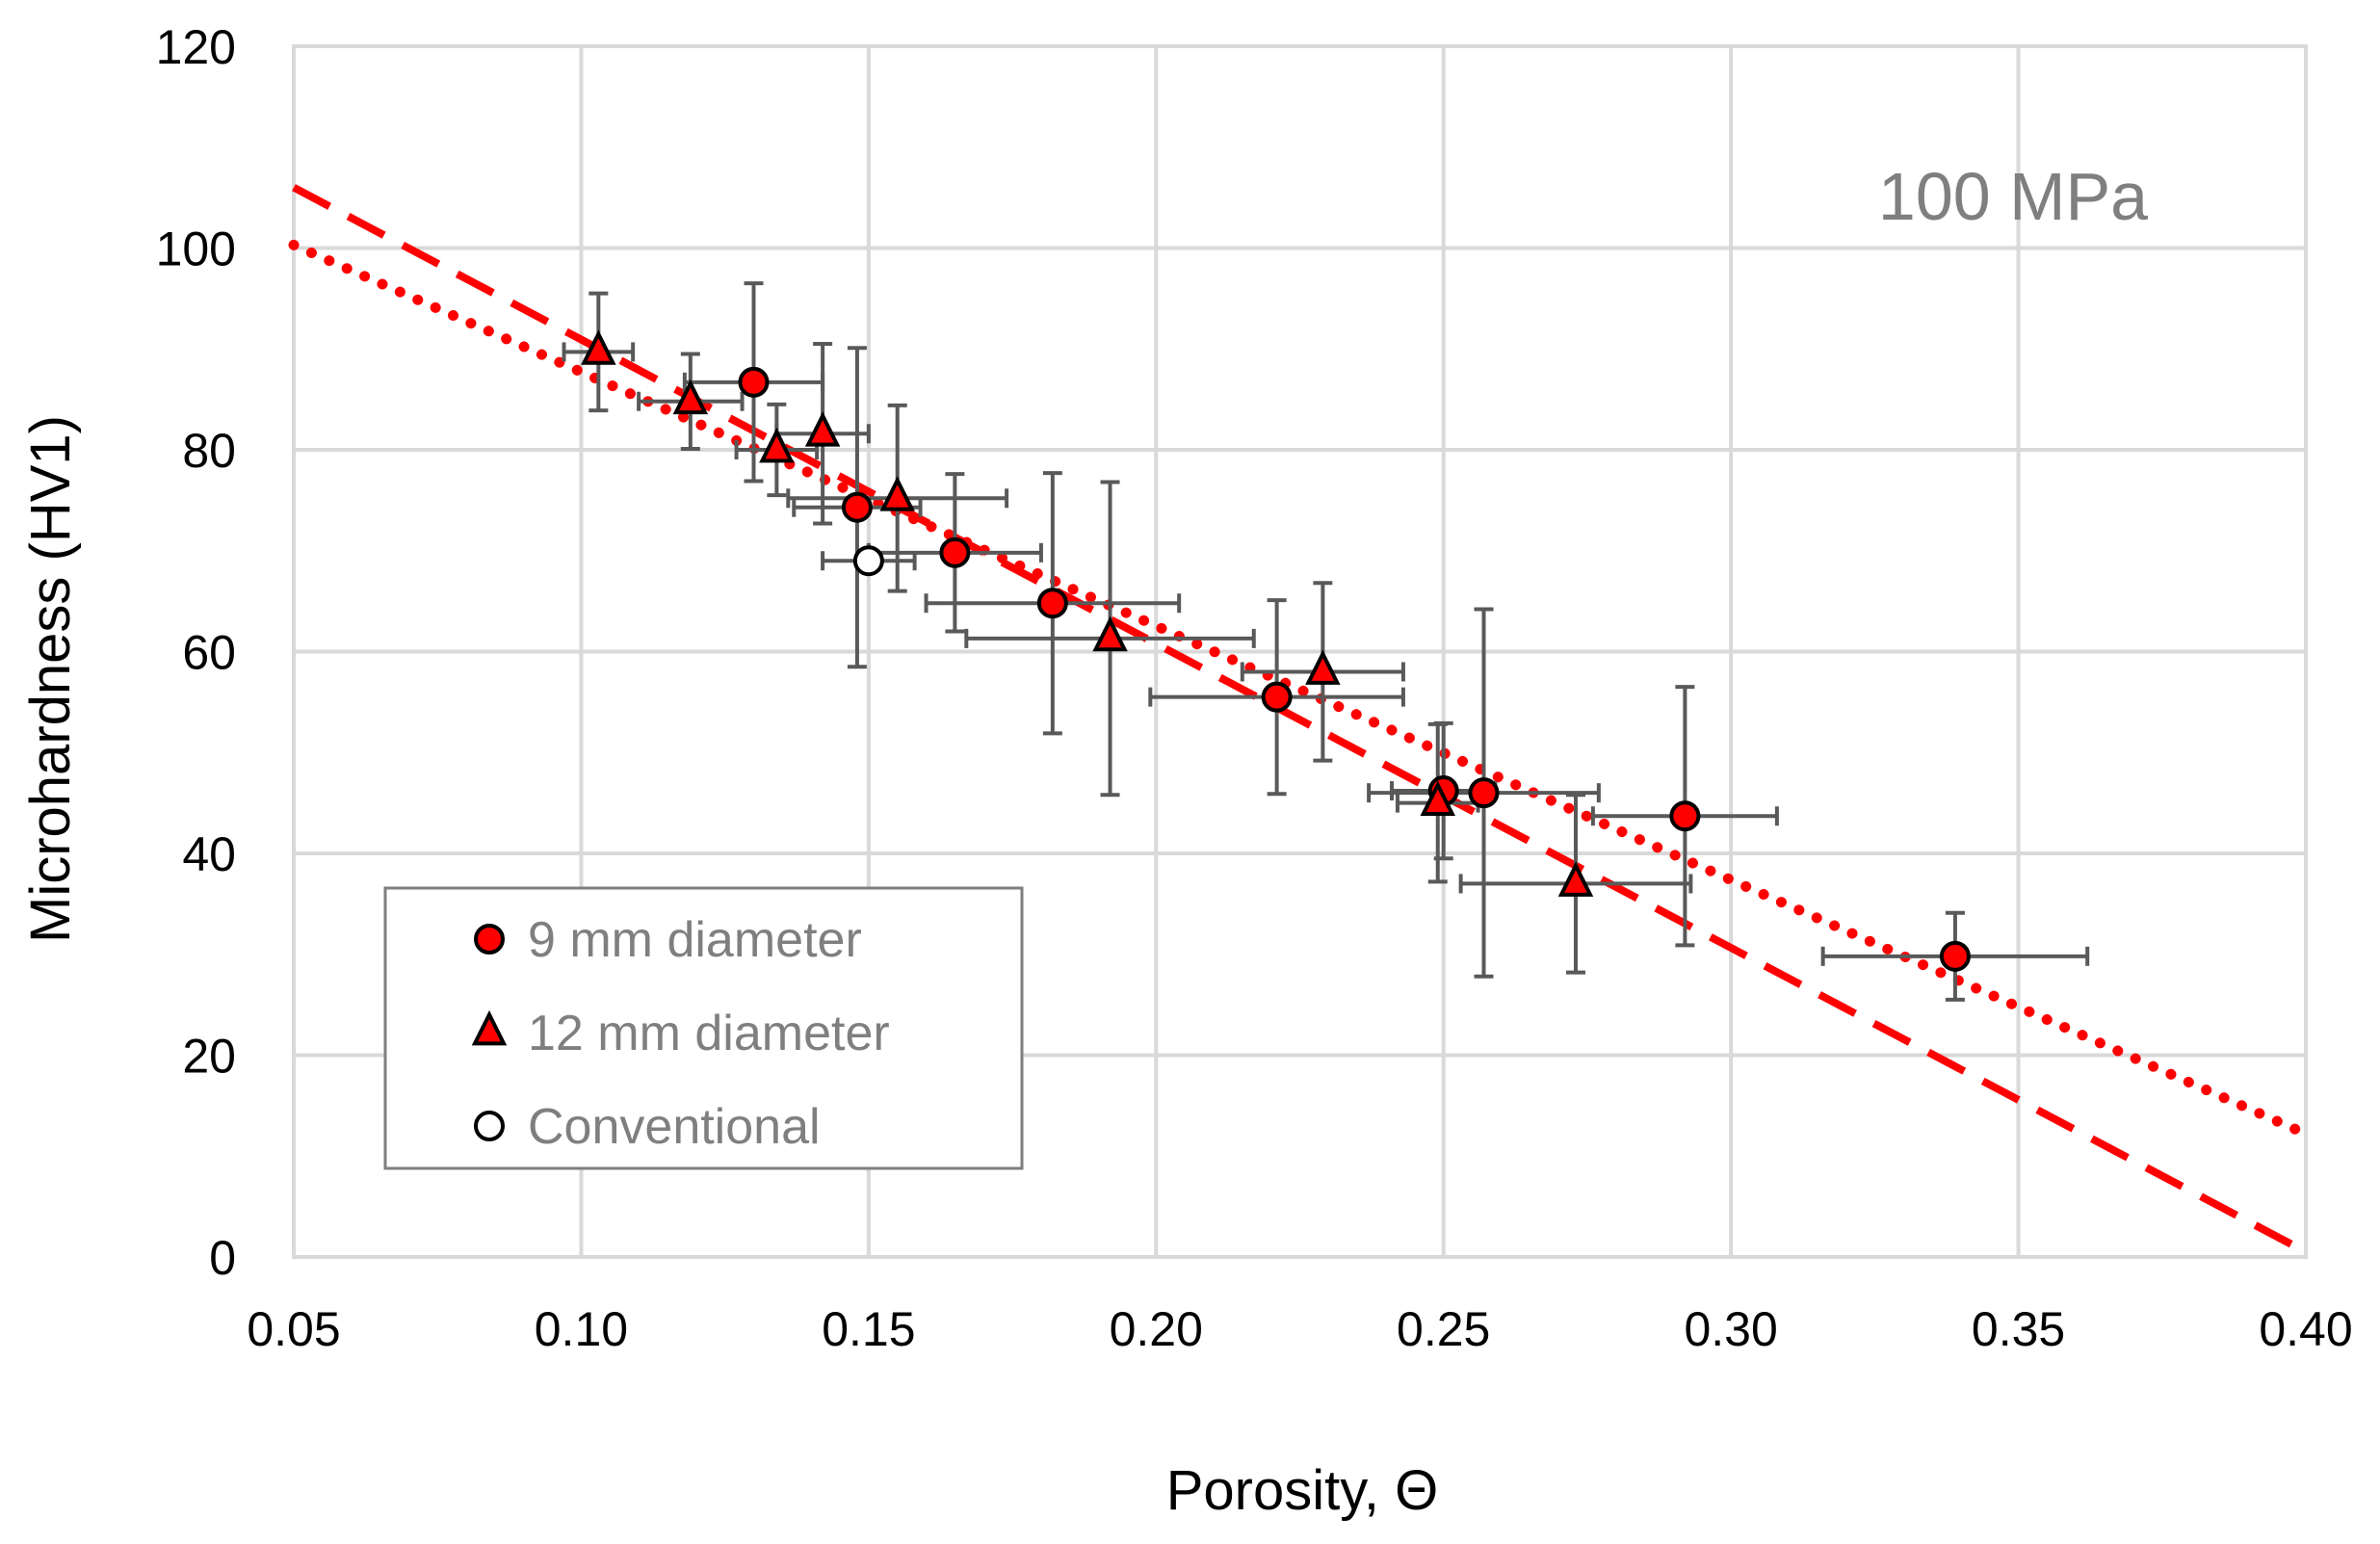 Image resolution: width=2380 pixels, height=1544 pixels. I want to click on y-tick-label: 0, so click(223, 1258).